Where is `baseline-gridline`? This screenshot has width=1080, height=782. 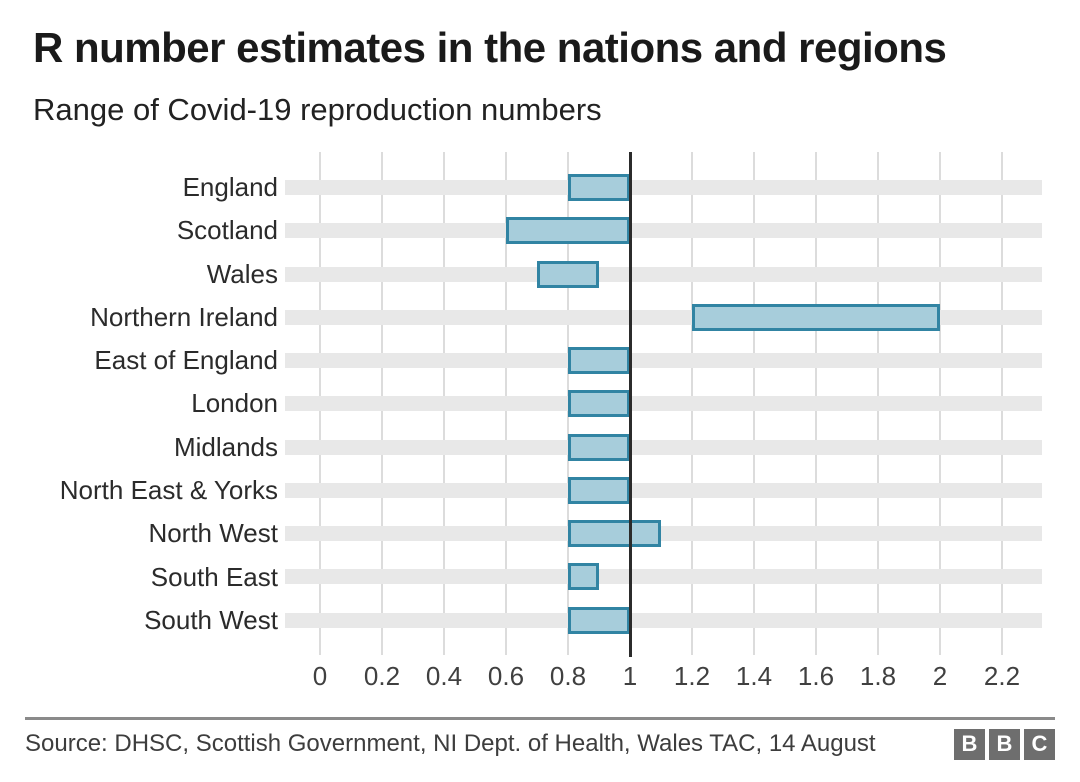
baseline-gridline is located at coordinates (630, 404).